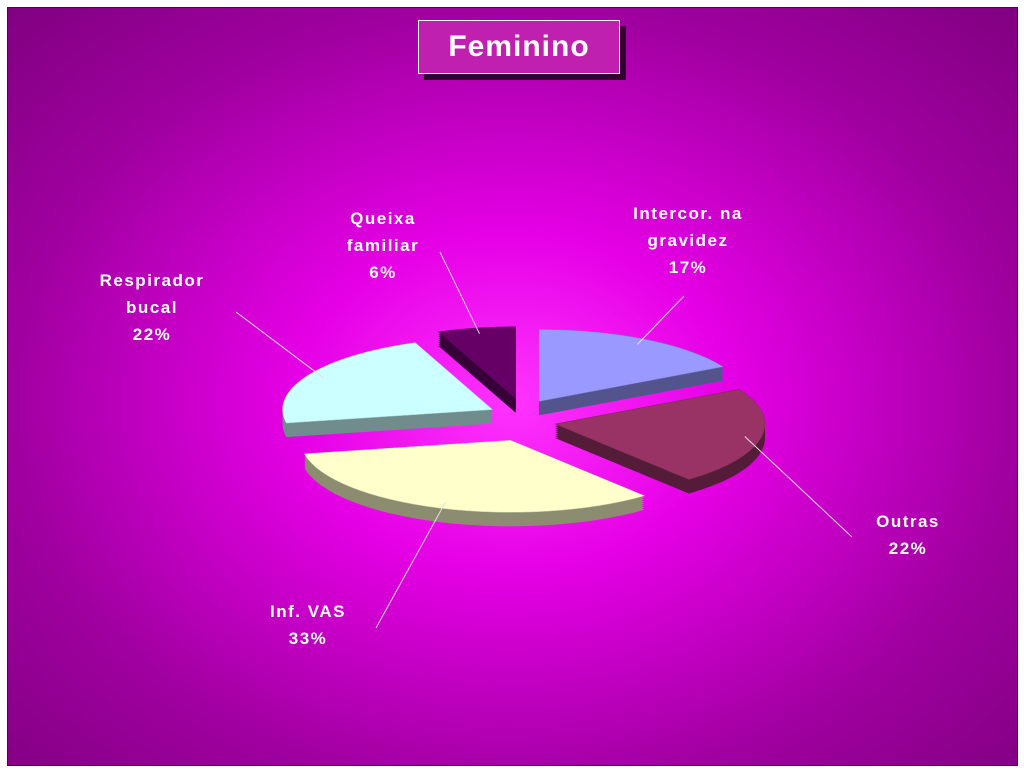 This screenshot has width=1024, height=772. I want to click on category-label: Outras, so click(908, 521).